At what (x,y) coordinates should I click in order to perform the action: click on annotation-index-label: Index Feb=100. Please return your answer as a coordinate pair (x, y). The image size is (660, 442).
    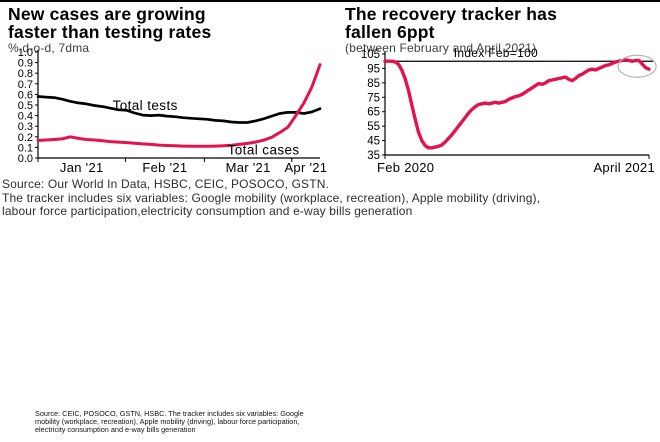
    Looking at the image, I should click on (496, 53).